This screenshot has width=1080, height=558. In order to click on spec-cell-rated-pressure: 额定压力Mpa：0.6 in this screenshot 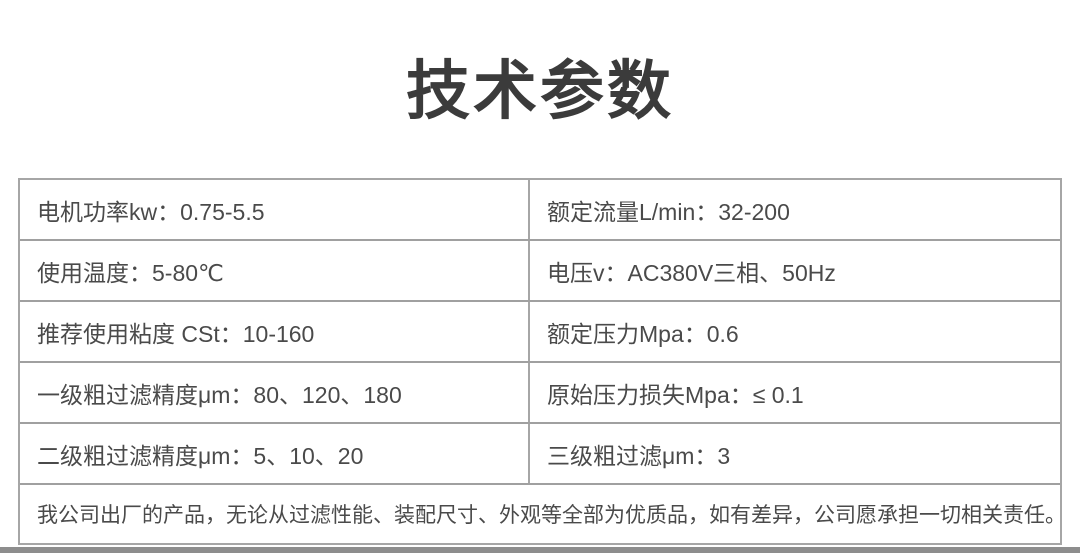, I will do `click(643, 333)`.